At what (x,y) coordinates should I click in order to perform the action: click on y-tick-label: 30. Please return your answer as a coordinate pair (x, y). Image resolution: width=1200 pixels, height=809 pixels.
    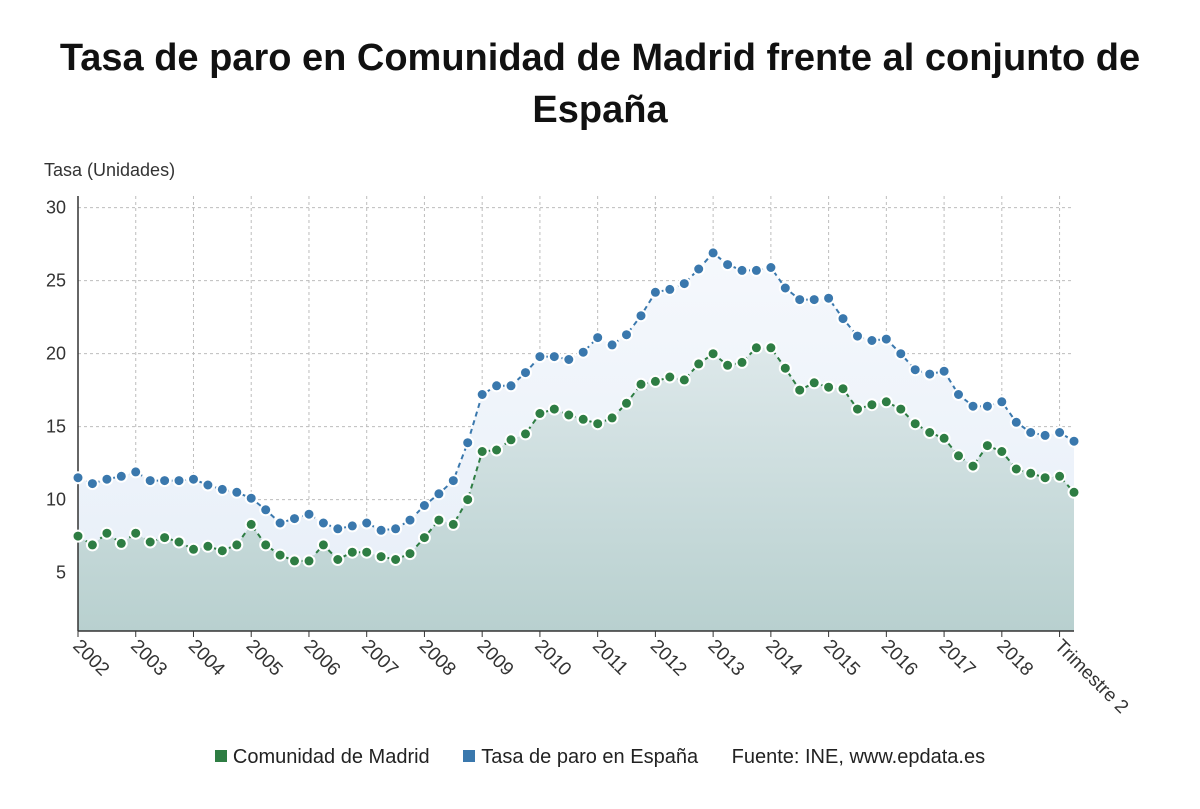
    Looking at the image, I should click on (56, 208).